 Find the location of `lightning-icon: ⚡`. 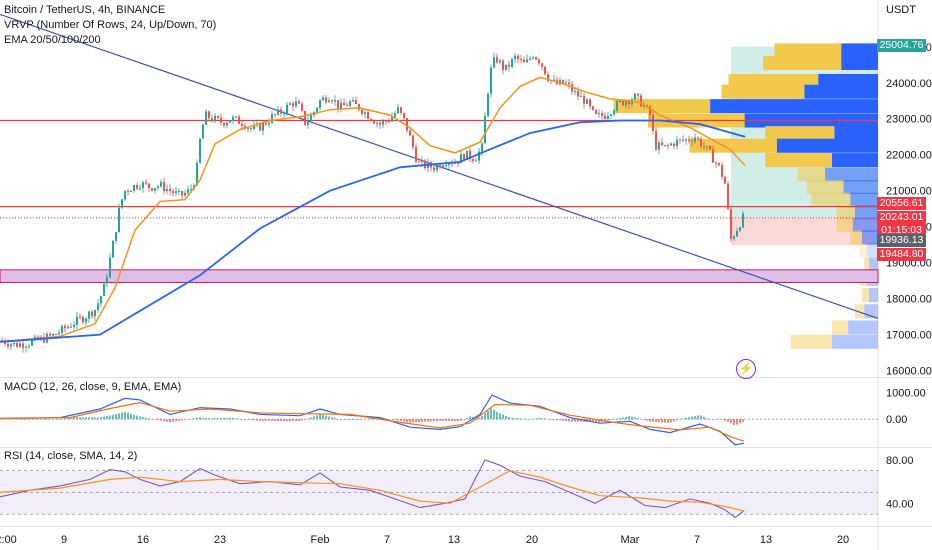

lightning-icon: ⚡ is located at coordinates (746, 369).